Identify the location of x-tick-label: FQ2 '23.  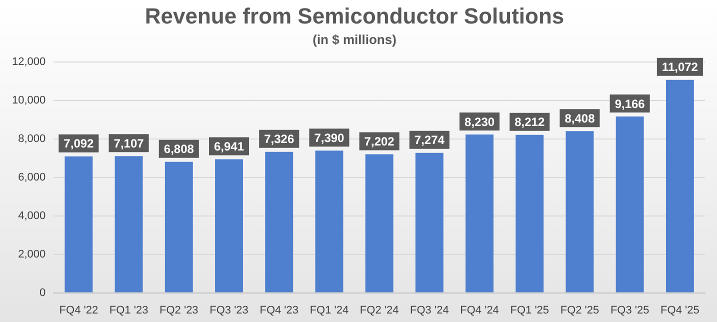
(179, 310).